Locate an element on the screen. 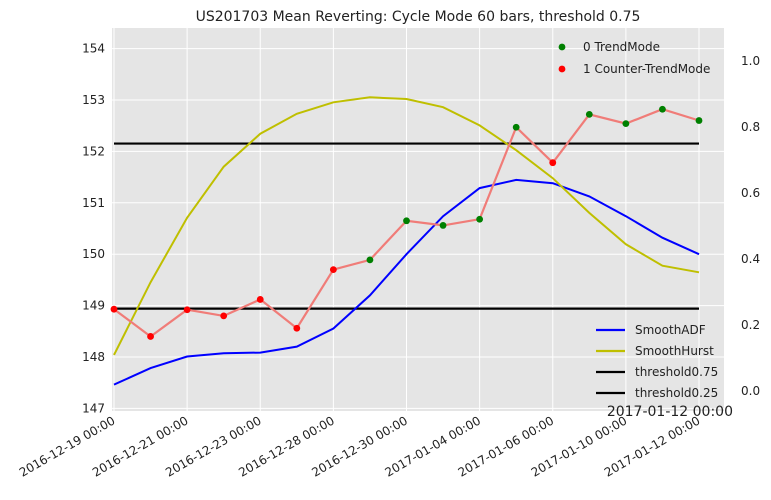  left-y-tick-label: 148 is located at coordinates (93, 357).